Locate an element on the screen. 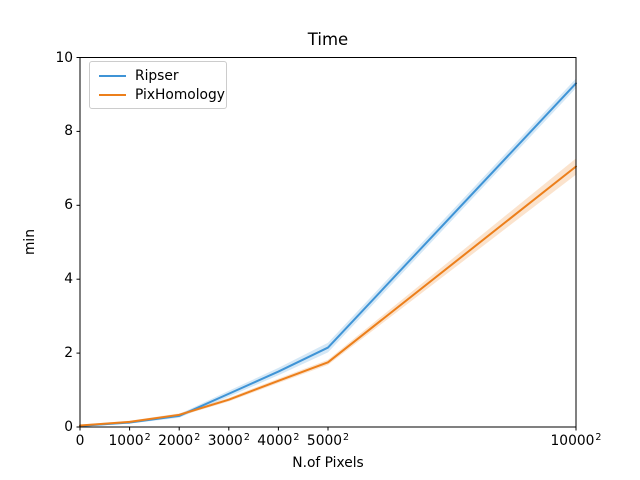 Image resolution: width=640 pixels, height=480 pixels. legend-entry-ripser: Ripser is located at coordinates (158, 75).